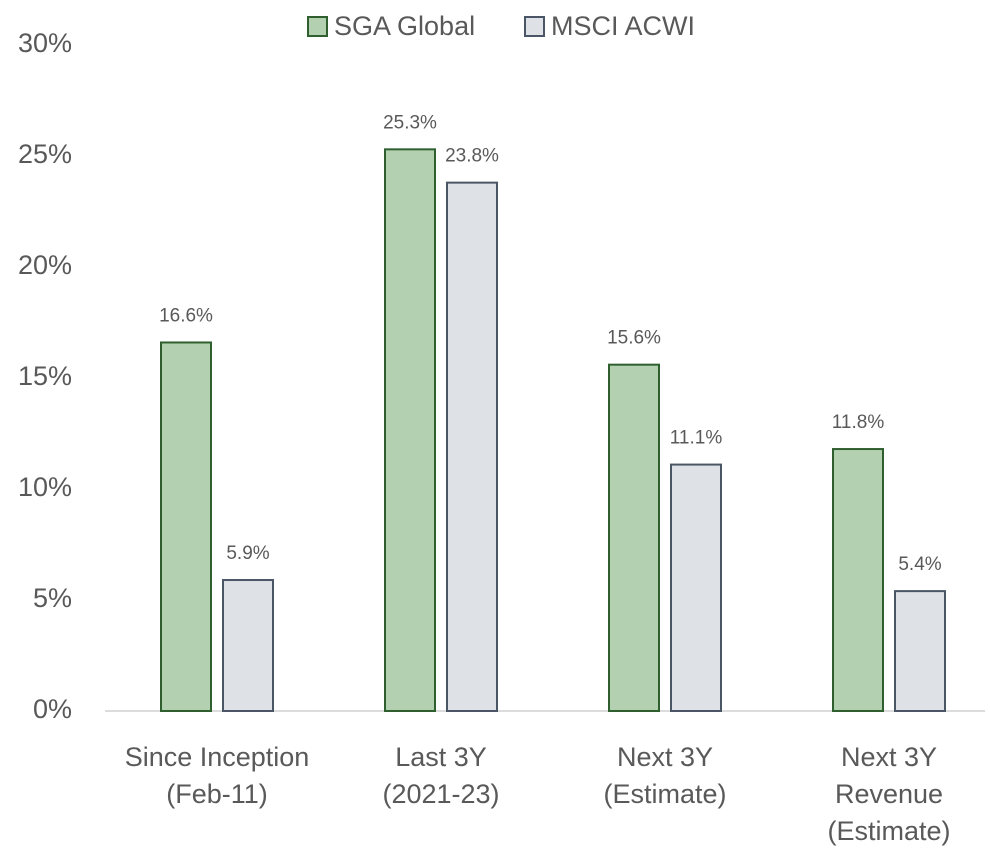  What do you see at coordinates (441, 757) in the screenshot?
I see `x-tick-label-line: Last 3Y` at bounding box center [441, 757].